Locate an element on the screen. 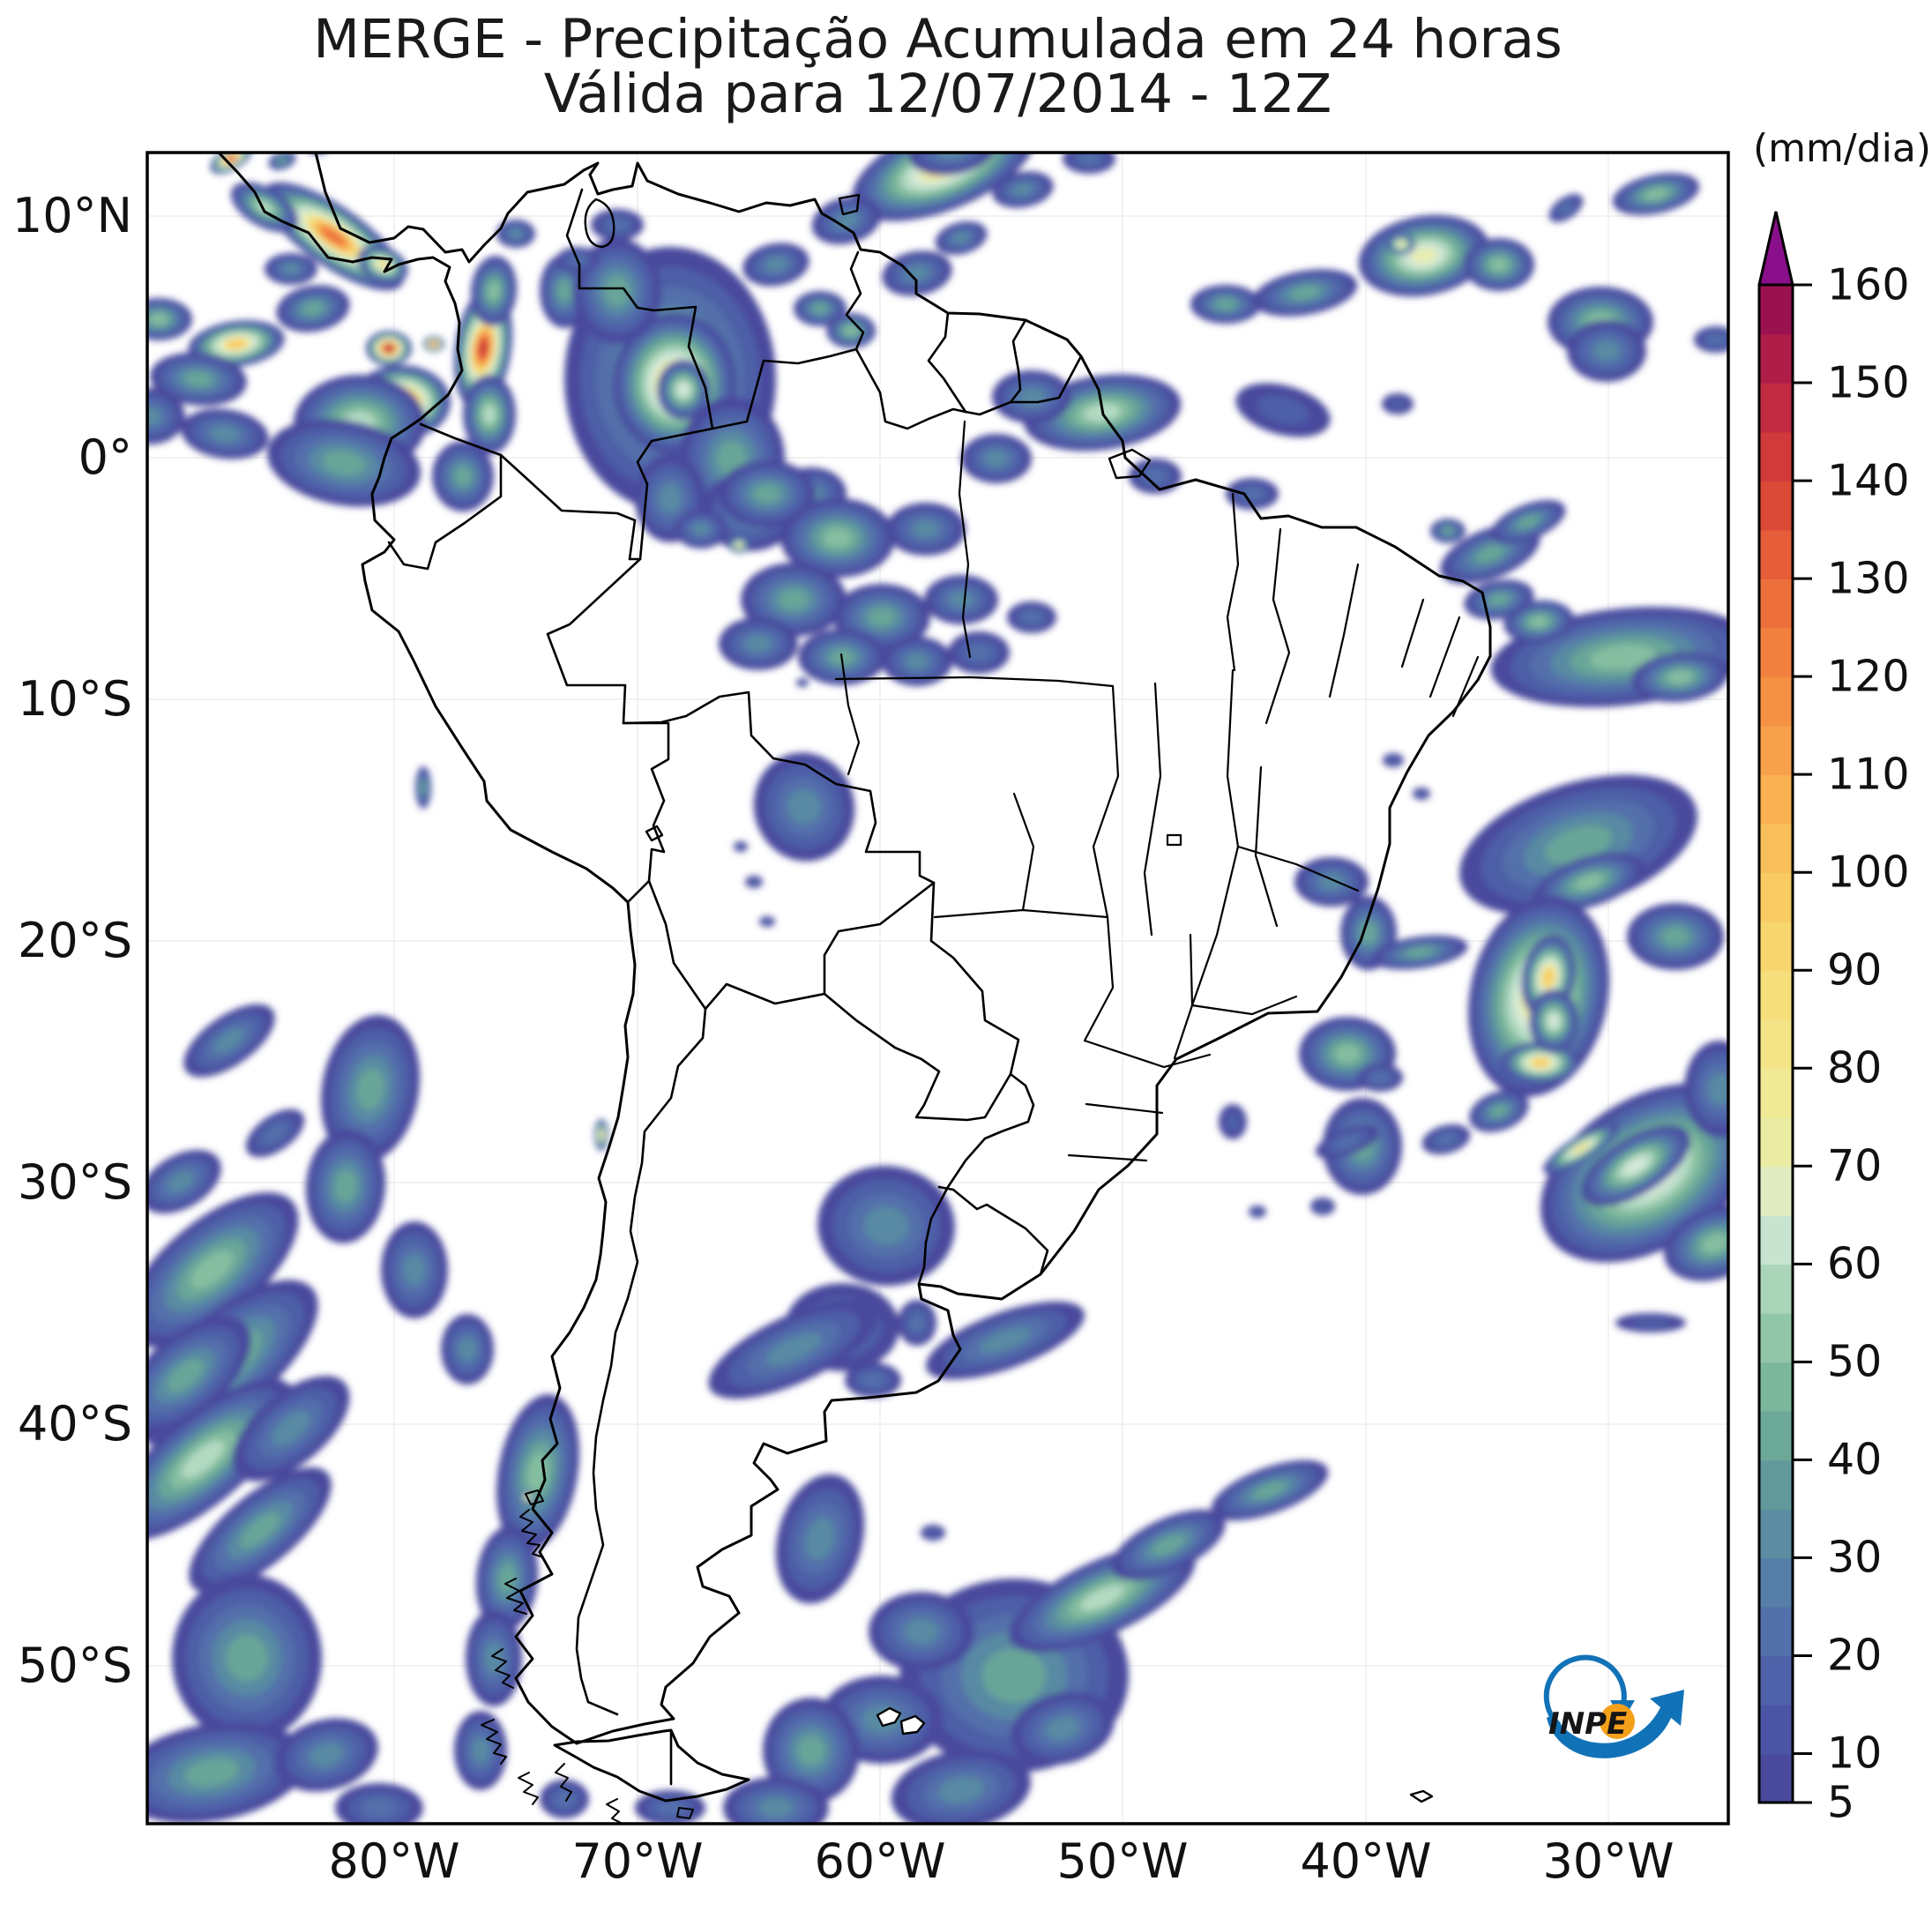  falkland-islands is located at coordinates (889, 1717).